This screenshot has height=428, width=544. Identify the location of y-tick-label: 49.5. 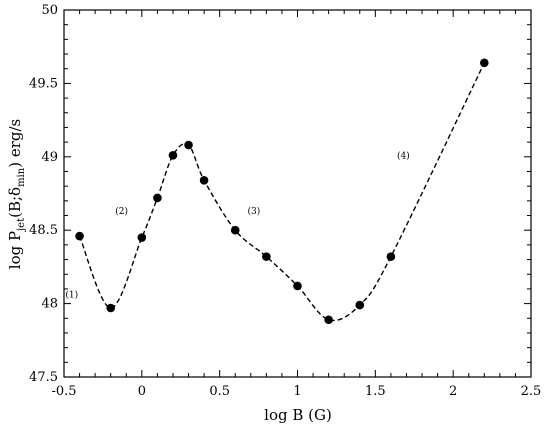
(43, 83).